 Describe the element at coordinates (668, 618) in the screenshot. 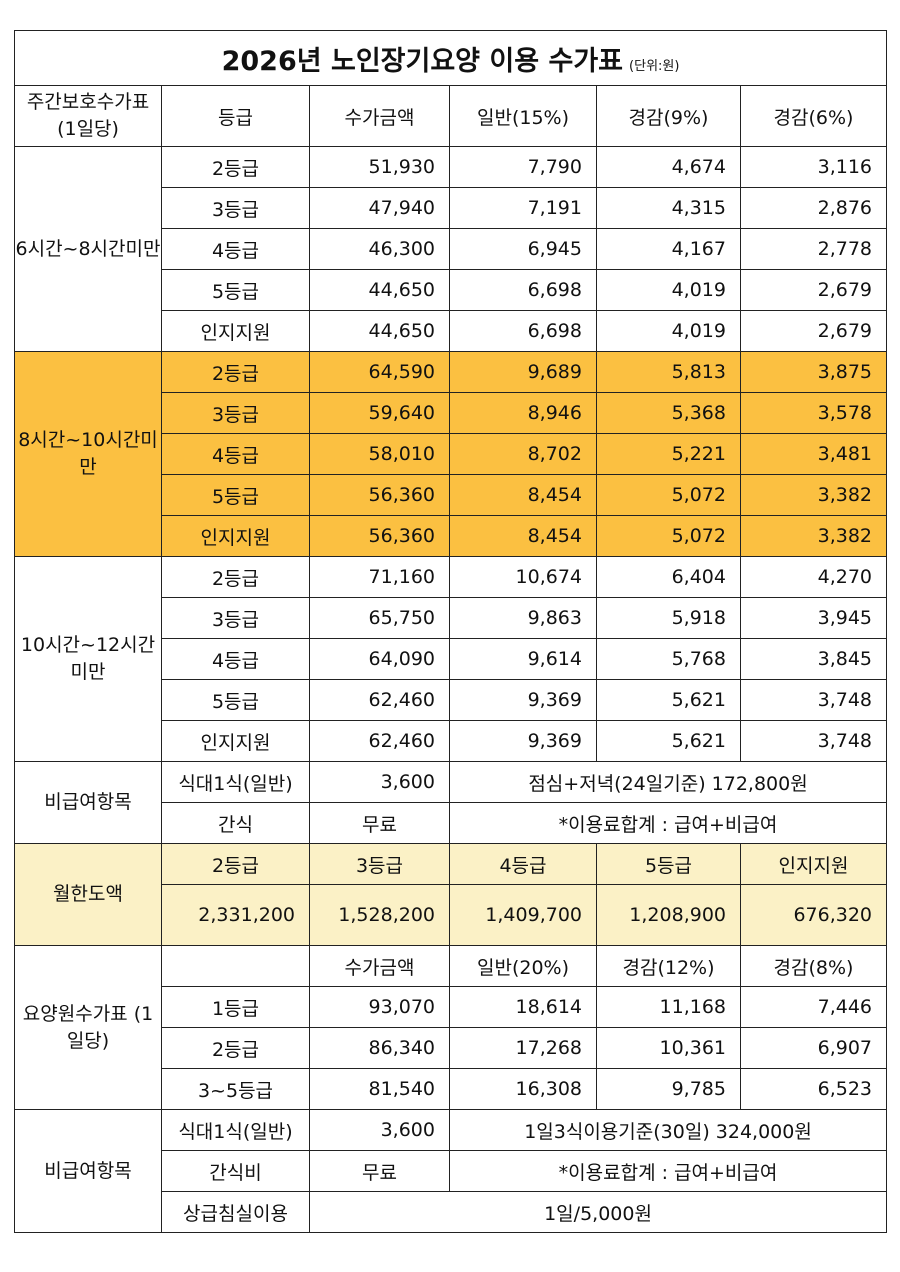

I see `cell-reduced-9: 5,918` at that location.